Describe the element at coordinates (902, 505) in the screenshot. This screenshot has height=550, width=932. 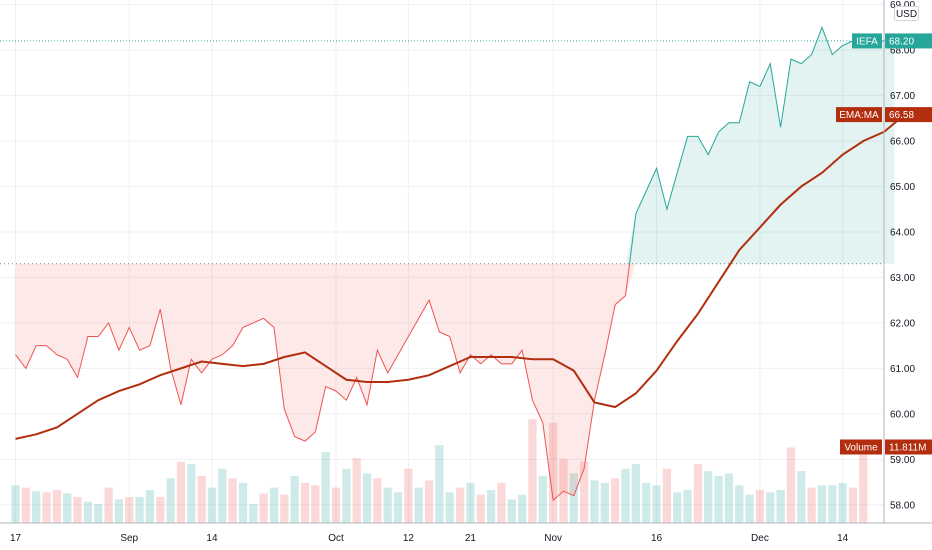
I see `y-tick-label: 58.00` at that location.